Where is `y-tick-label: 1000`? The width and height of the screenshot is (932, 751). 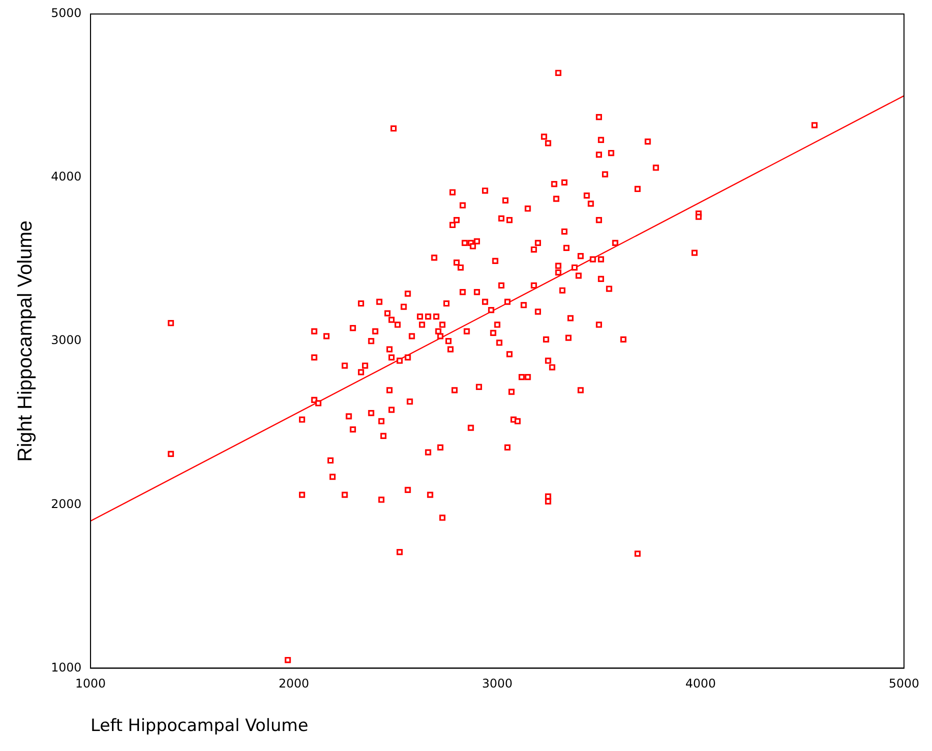
y-tick-label: 1000 is located at coordinates (66, 667).